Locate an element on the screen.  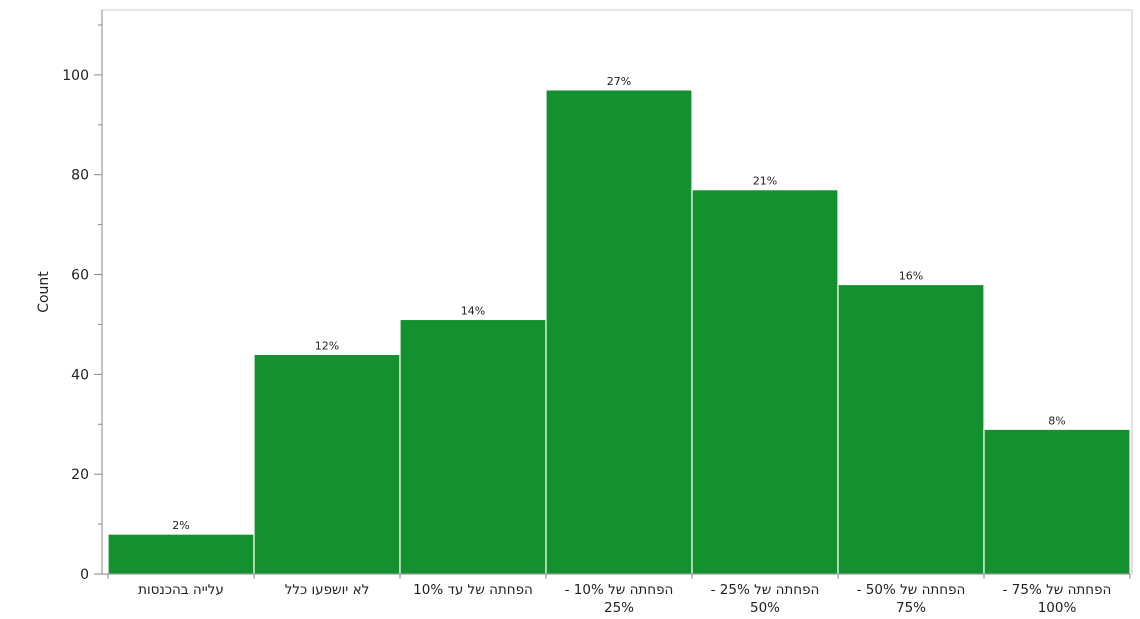
x-category-label: הפחתה של 25% - is located at coordinates (765, 590).